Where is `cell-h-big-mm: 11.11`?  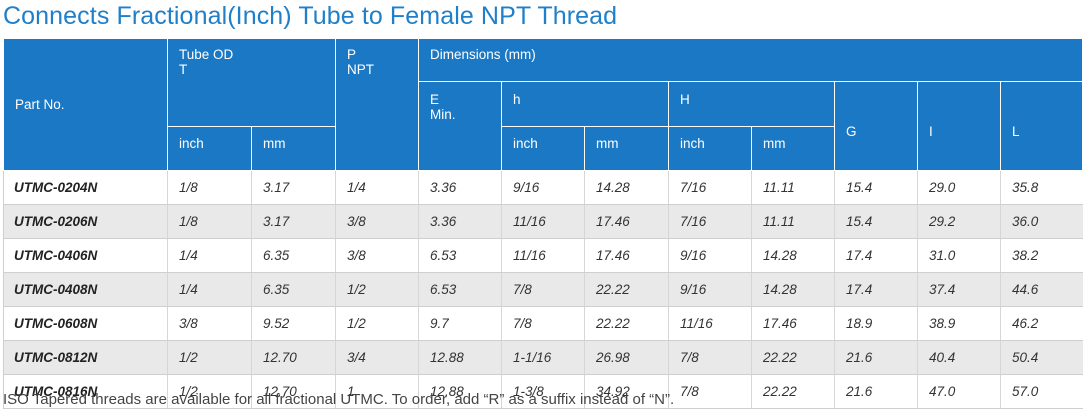
cell-h-big-mm: 11.11 is located at coordinates (793, 221).